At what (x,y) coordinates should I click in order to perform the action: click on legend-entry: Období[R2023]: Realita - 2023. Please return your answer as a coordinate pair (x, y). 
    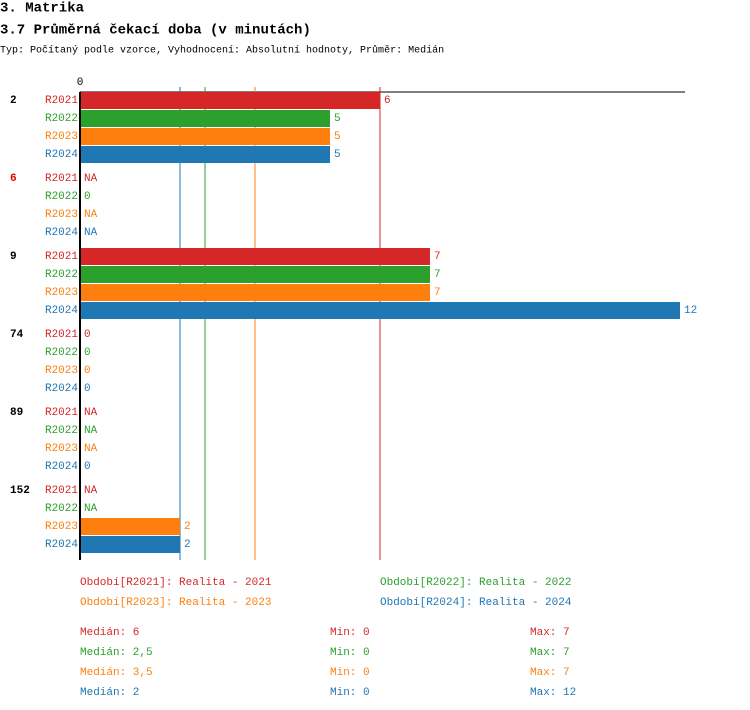
    Looking at the image, I should click on (175, 603).